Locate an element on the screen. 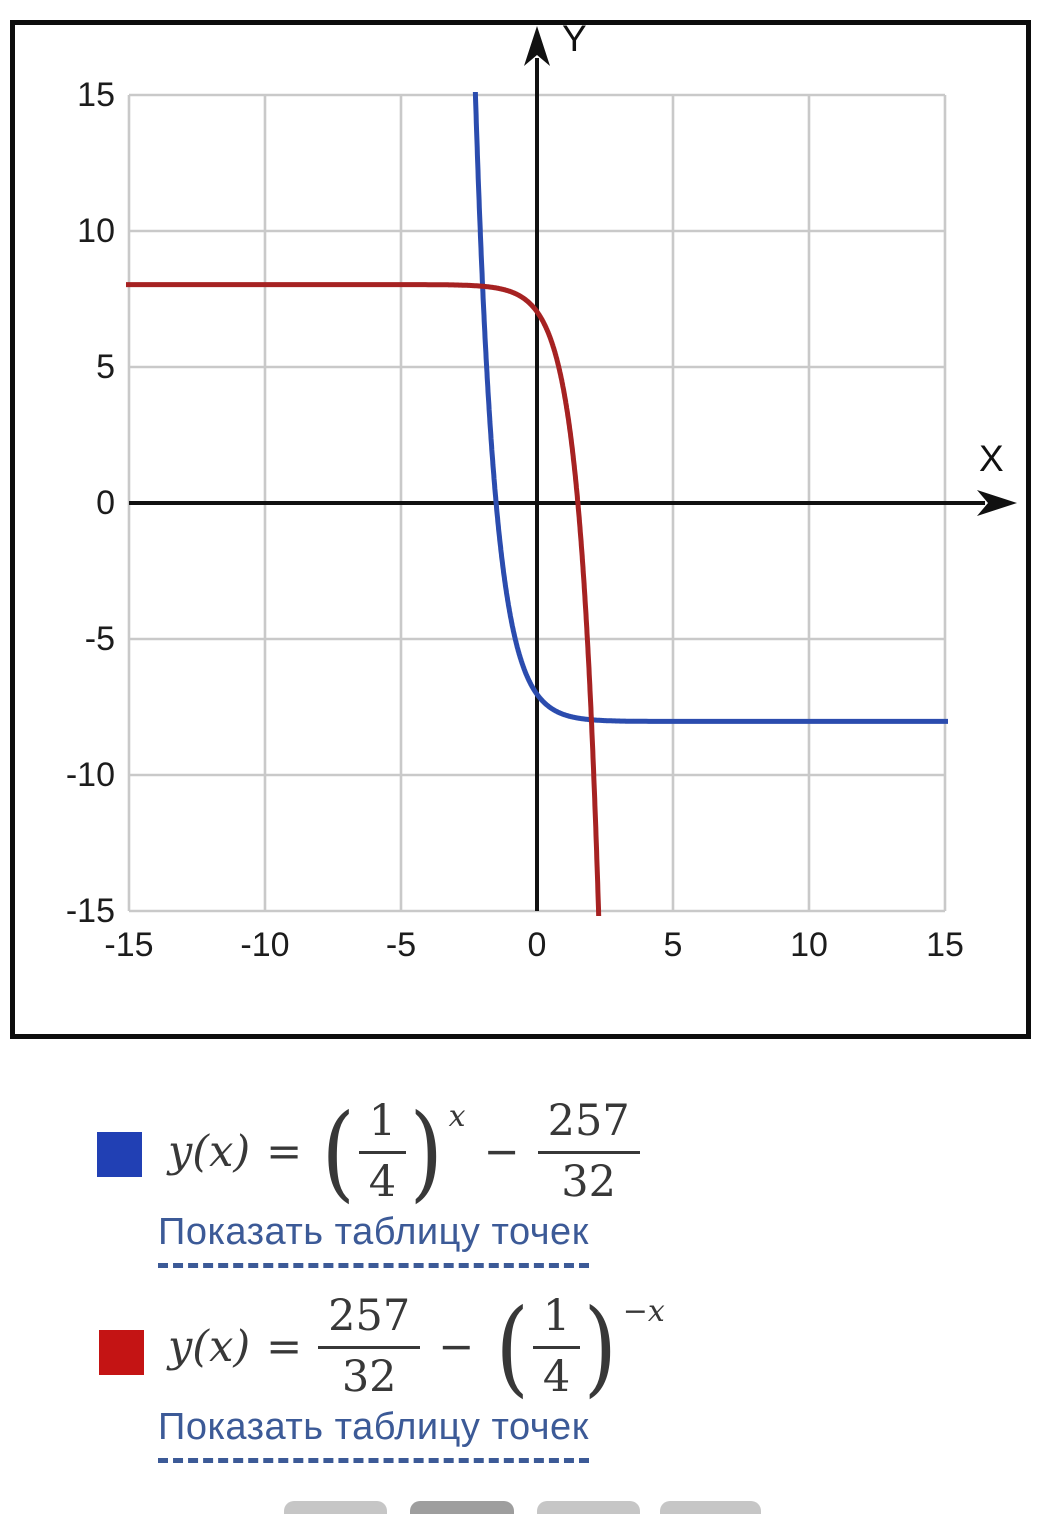  formula-red: y(x) = 257 32 − ( 1 4 ) −x is located at coordinates (416, 1347).